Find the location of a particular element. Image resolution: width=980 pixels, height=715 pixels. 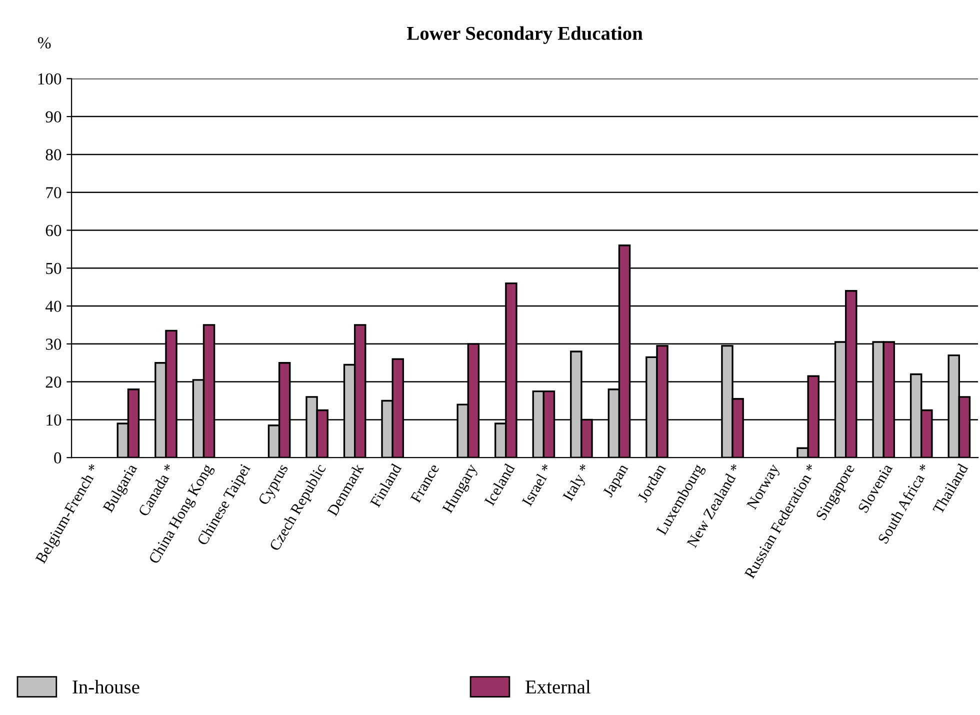

y-tick-label: 60 is located at coordinates (54, 230).